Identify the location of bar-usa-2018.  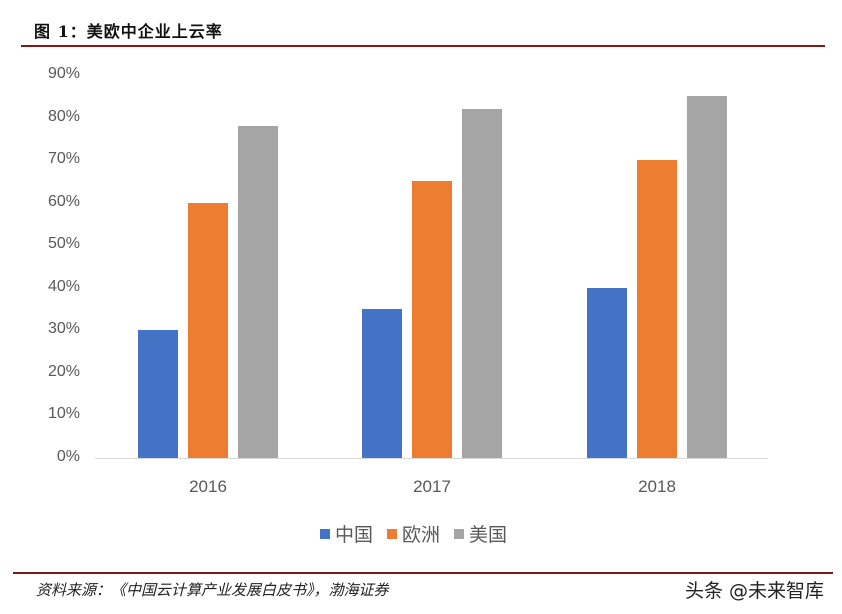
(707, 277).